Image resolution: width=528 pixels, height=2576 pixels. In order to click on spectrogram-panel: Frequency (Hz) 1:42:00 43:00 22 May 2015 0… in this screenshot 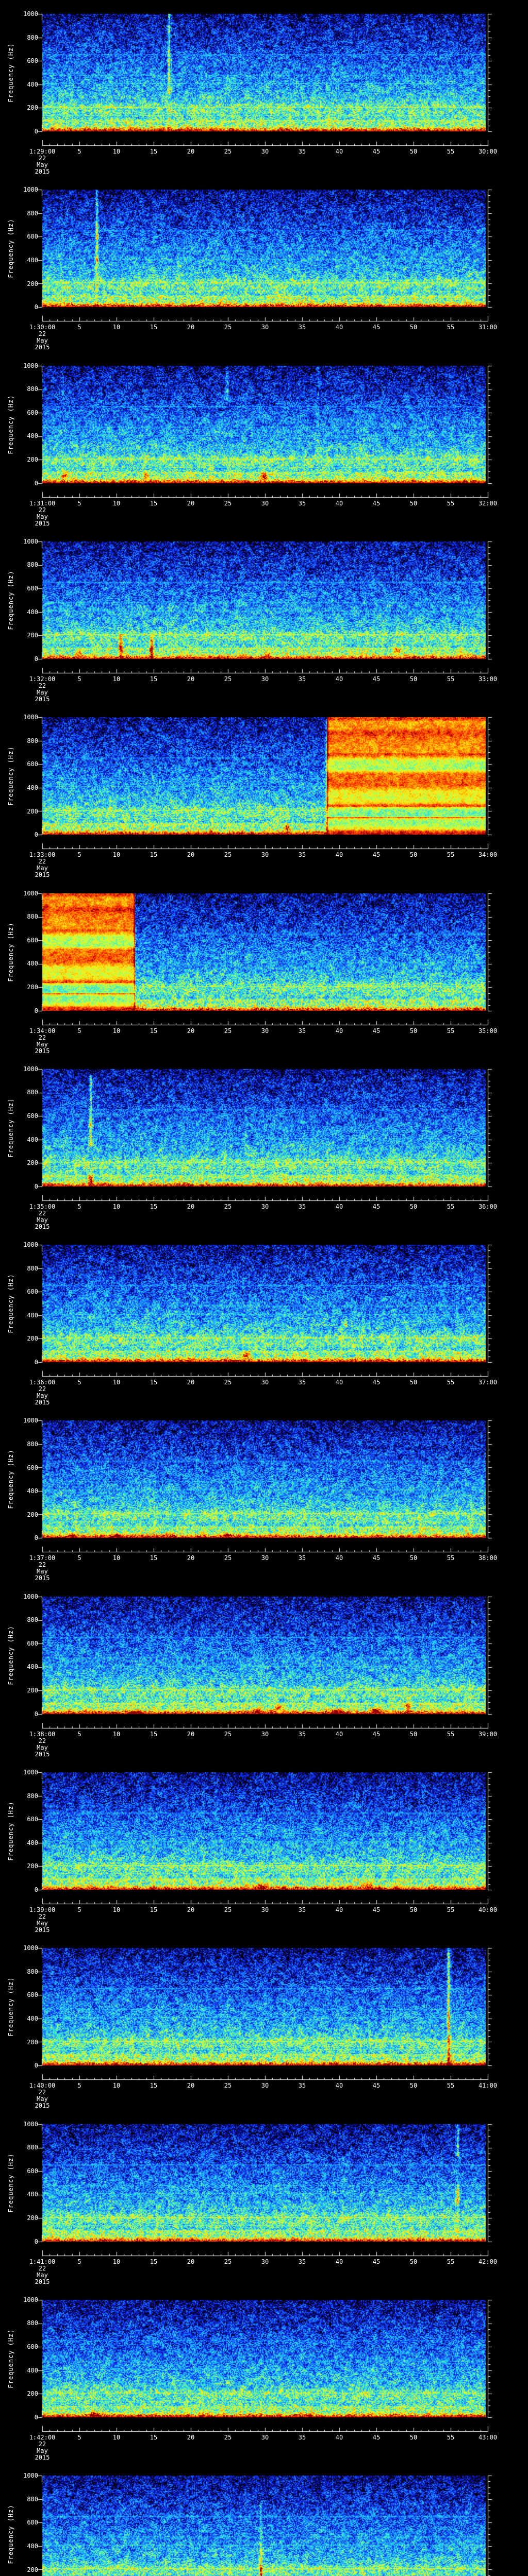, I will do `click(264, 2373)`.